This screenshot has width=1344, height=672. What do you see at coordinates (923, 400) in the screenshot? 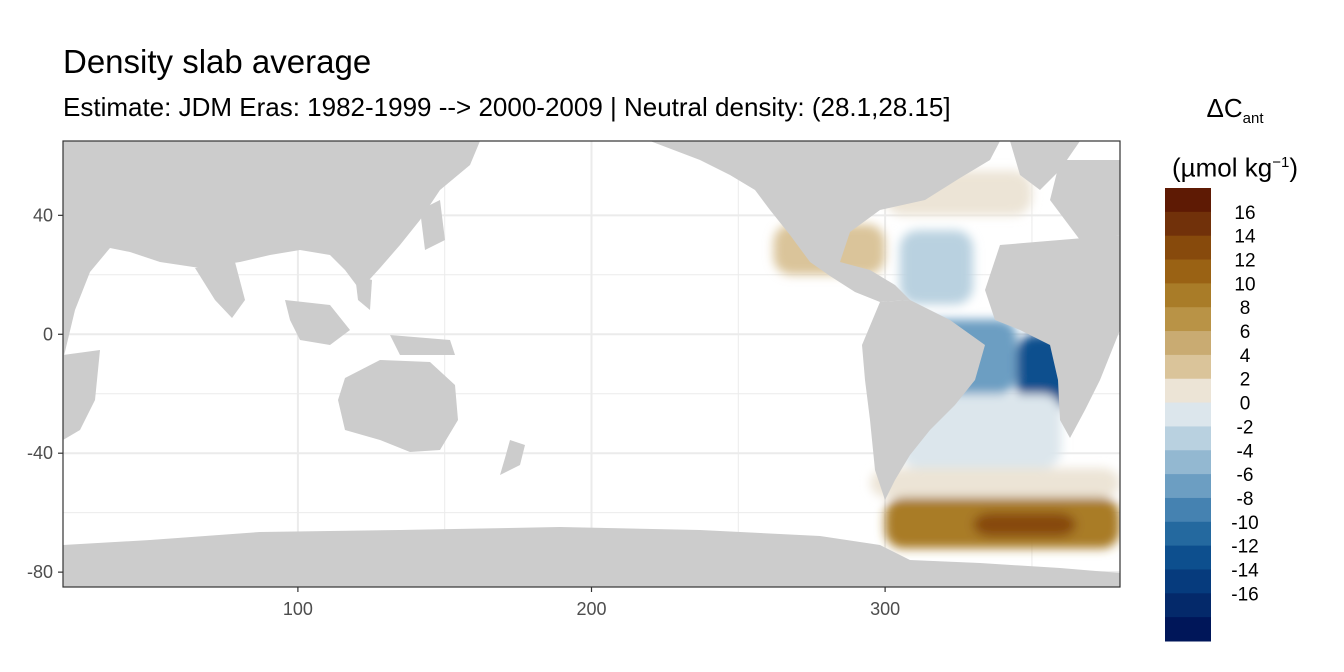
I see `south-america-shape` at bounding box center [923, 400].